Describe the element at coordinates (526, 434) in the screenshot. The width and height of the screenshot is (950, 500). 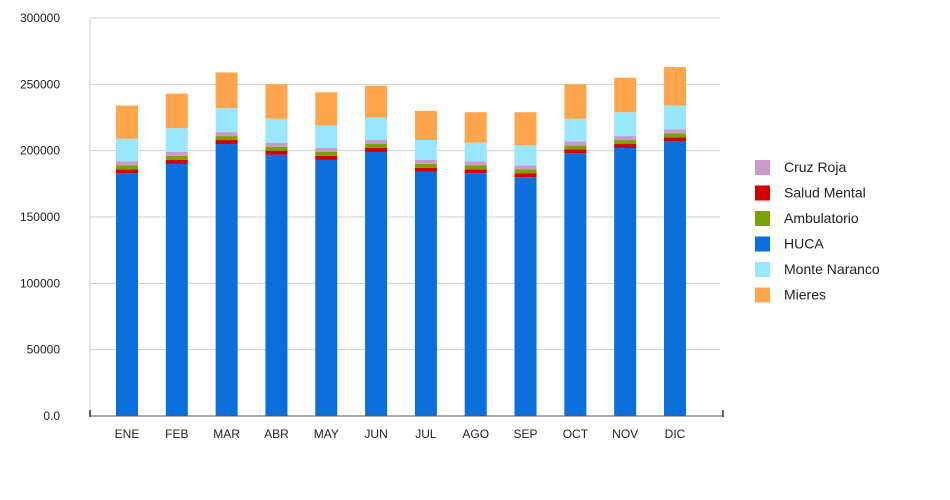
I see `x-tick-label: SEP` at that location.